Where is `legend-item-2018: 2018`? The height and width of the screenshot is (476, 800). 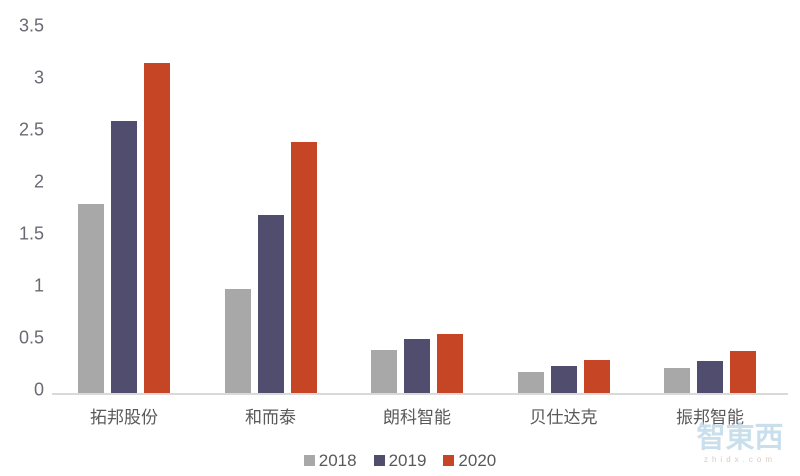 legend-item-2018: 2018 is located at coordinates (330, 460).